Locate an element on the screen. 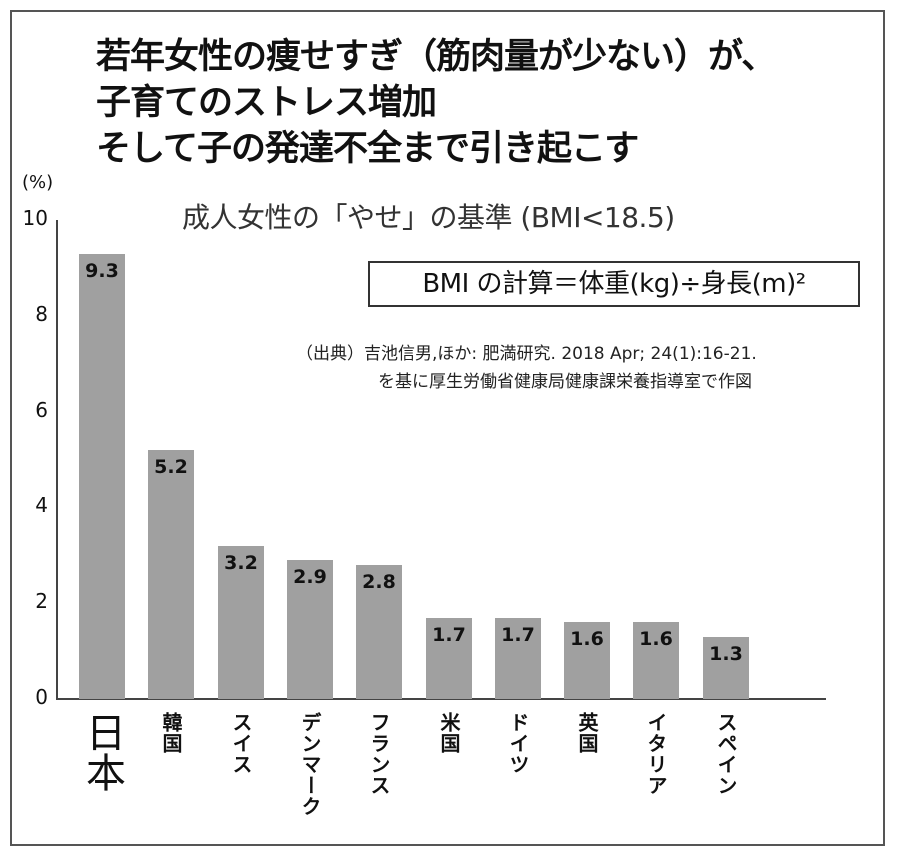  headline-line-3: そして子の発達不全まで引き起こす is located at coordinates (367, 149).